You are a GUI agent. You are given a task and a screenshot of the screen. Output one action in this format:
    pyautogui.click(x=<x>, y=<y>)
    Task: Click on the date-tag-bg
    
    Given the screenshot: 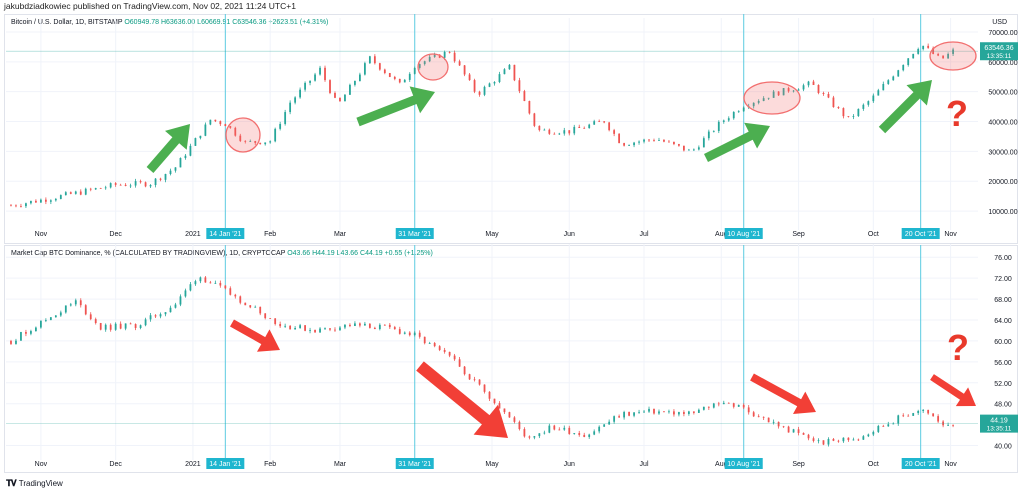 What is the action you would take?
    pyautogui.click(x=920, y=463)
    